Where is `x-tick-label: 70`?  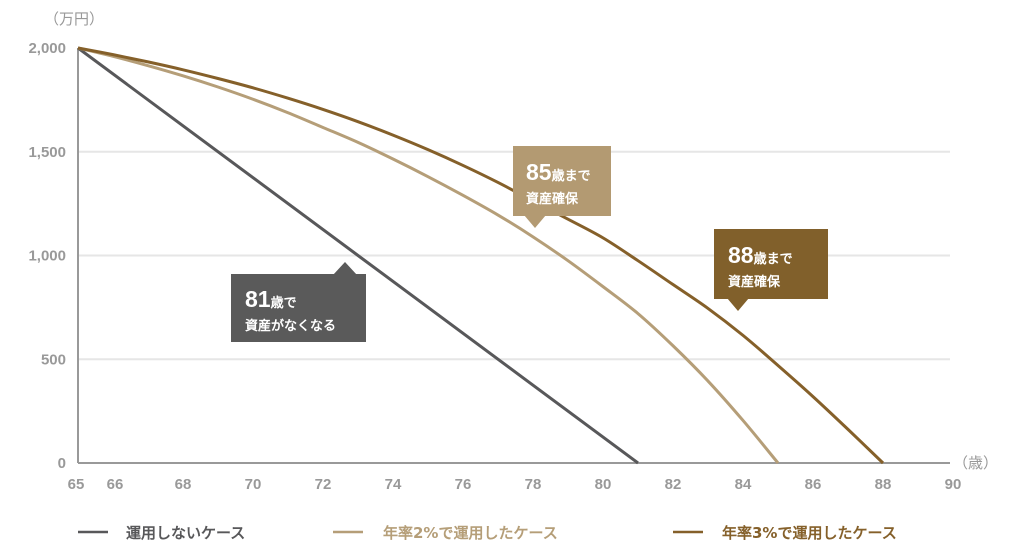 x-tick-label: 70 is located at coordinates (253, 484).